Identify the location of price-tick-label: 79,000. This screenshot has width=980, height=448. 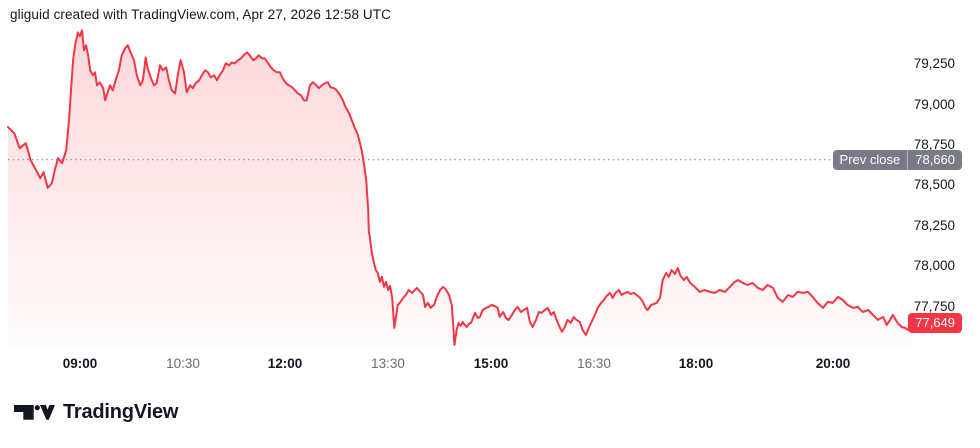
(934, 104).